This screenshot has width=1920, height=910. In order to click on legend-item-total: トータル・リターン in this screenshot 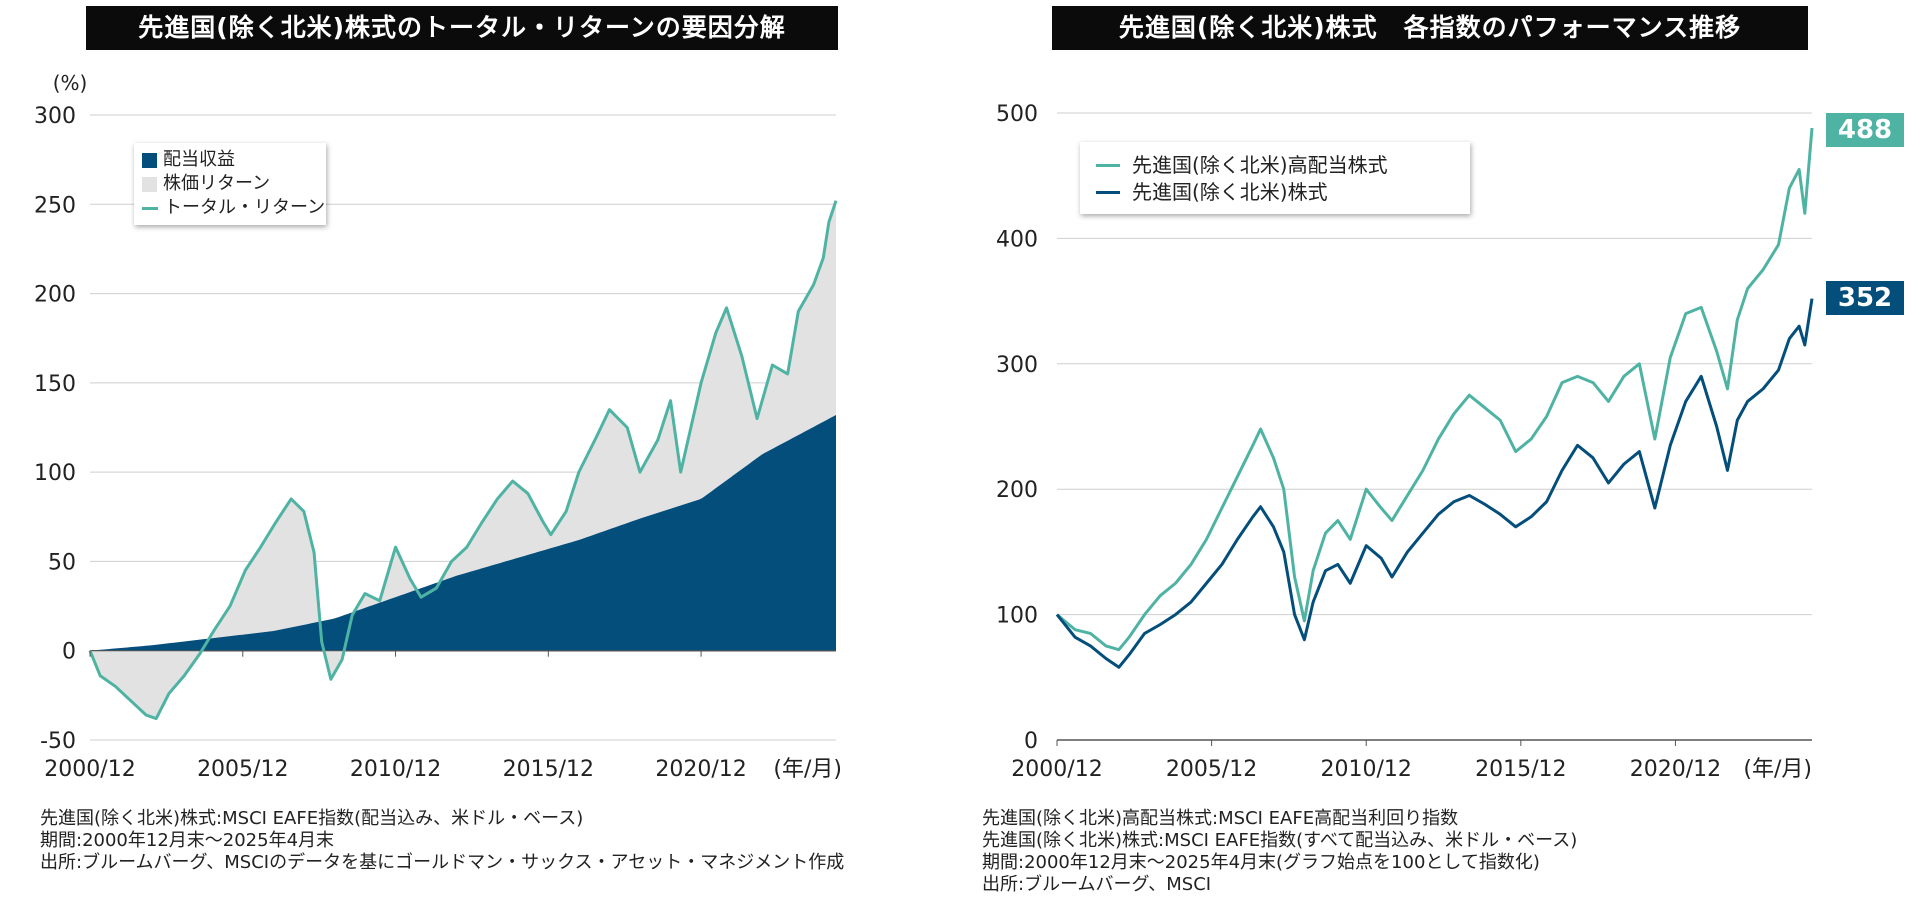, I will do `click(233, 208)`.